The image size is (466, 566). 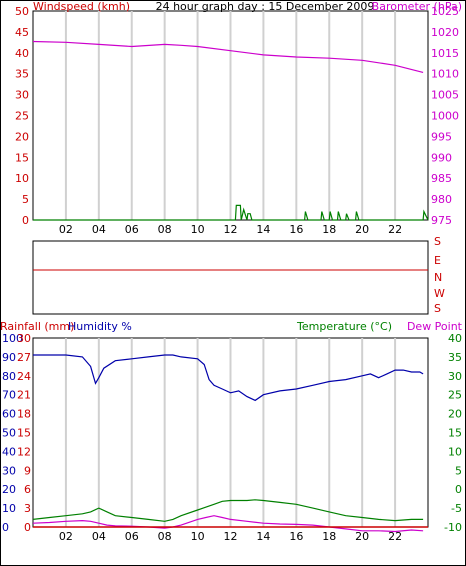 What do you see at coordinates (9, 376) in the screenshot?
I see `humidity-tick-label: 80` at bounding box center [9, 376].